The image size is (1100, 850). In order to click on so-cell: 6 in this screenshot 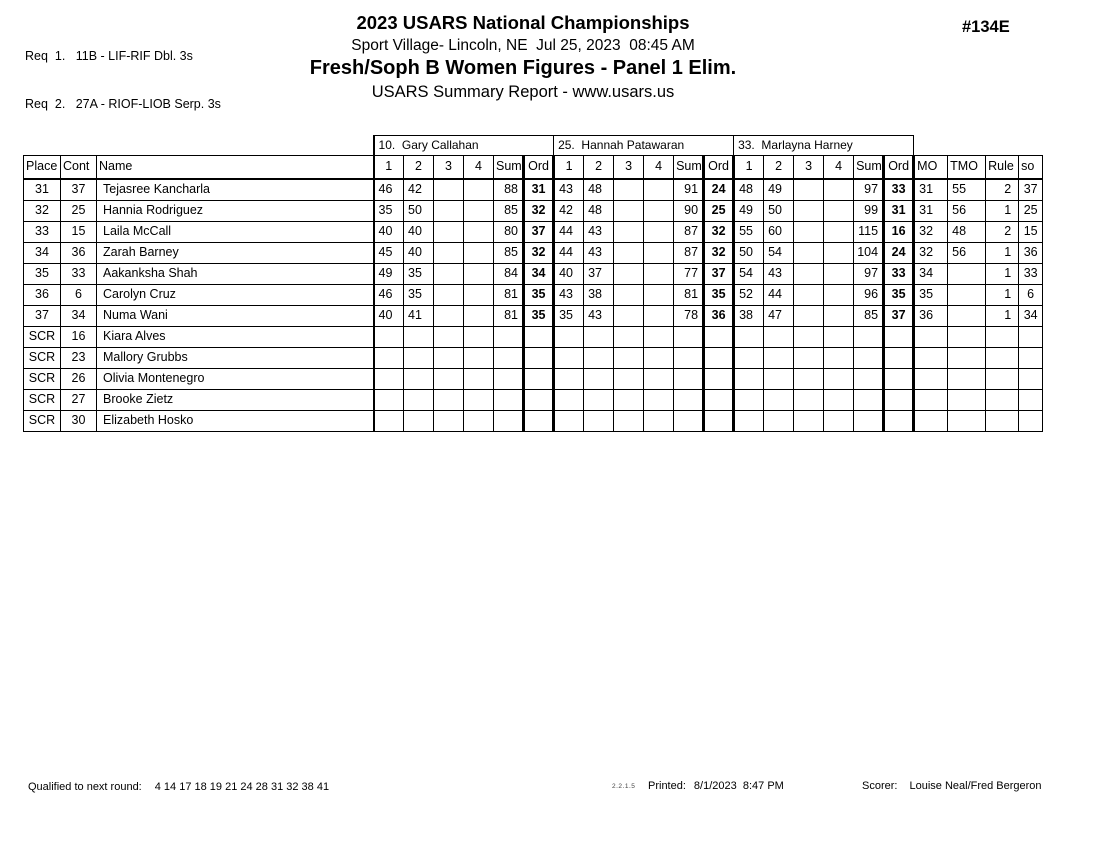, I will do `click(1031, 295)`.